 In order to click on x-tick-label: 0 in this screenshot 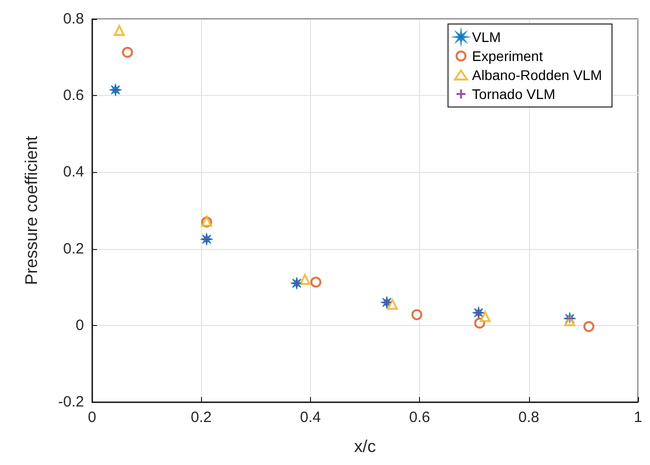, I will do `click(92, 417)`.